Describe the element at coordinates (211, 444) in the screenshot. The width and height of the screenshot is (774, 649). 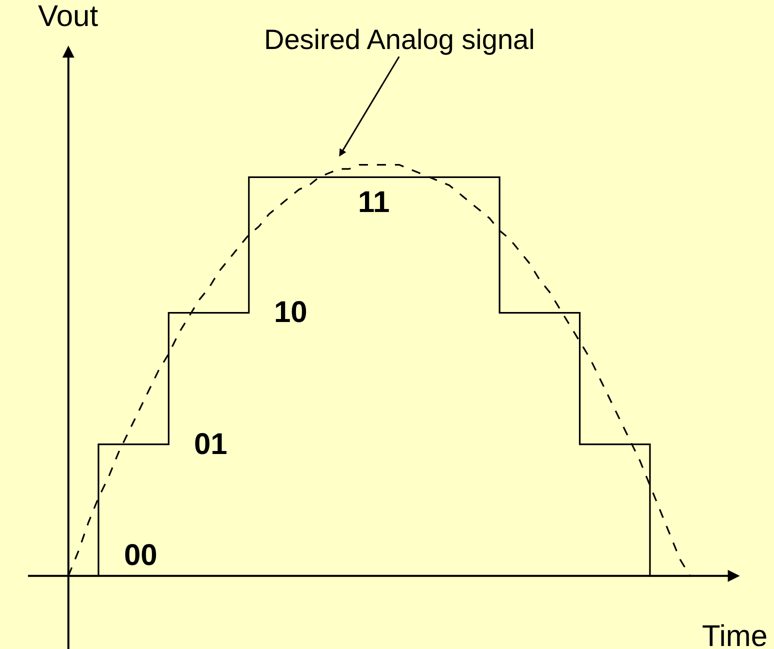
I see `annotation: 01` at that location.